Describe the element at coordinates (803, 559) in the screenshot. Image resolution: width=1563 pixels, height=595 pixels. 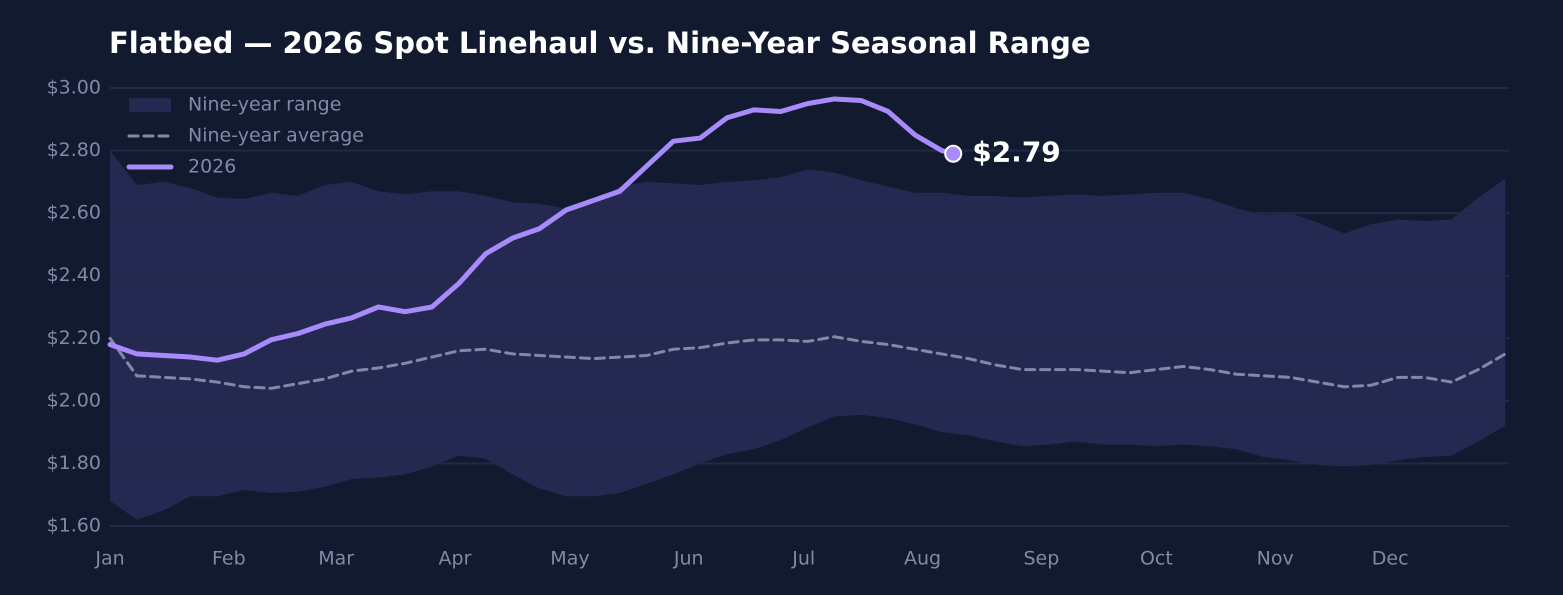
I see `x-tick-label: Jul` at that location.